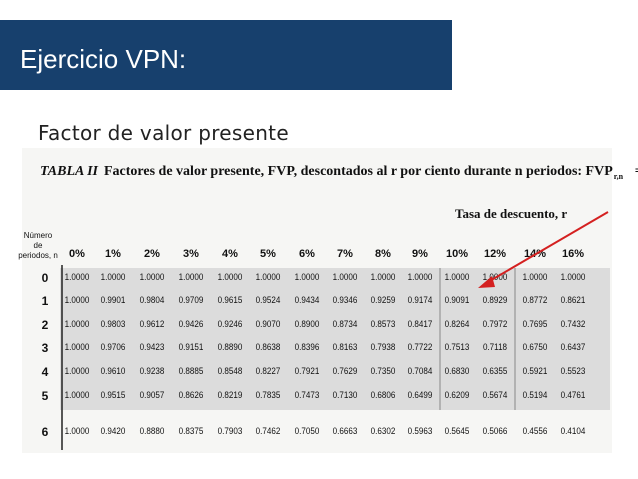  What do you see at coordinates (307, 324) in the screenshot?
I see `cell: 0.8900` at bounding box center [307, 324].